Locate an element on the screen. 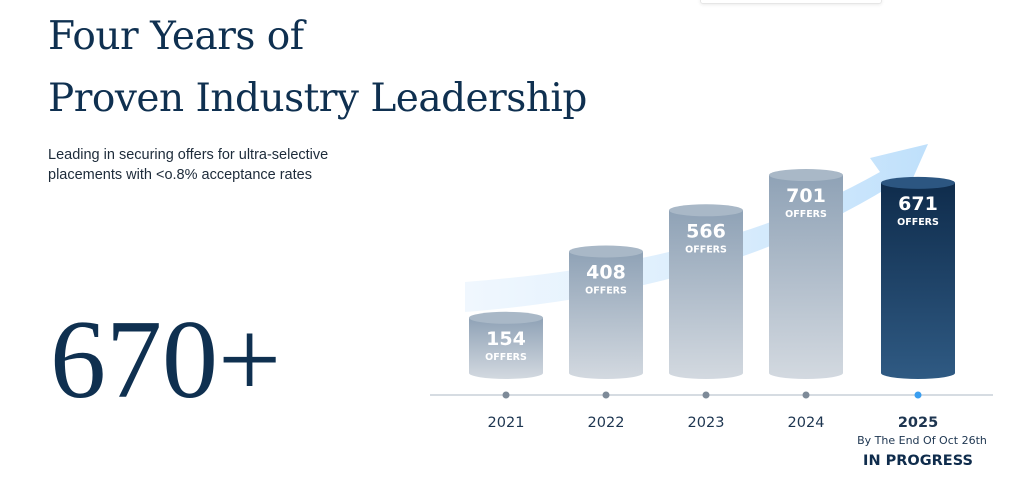 The height and width of the screenshot is (493, 1024). bar-value-label: 408 is located at coordinates (606, 273).